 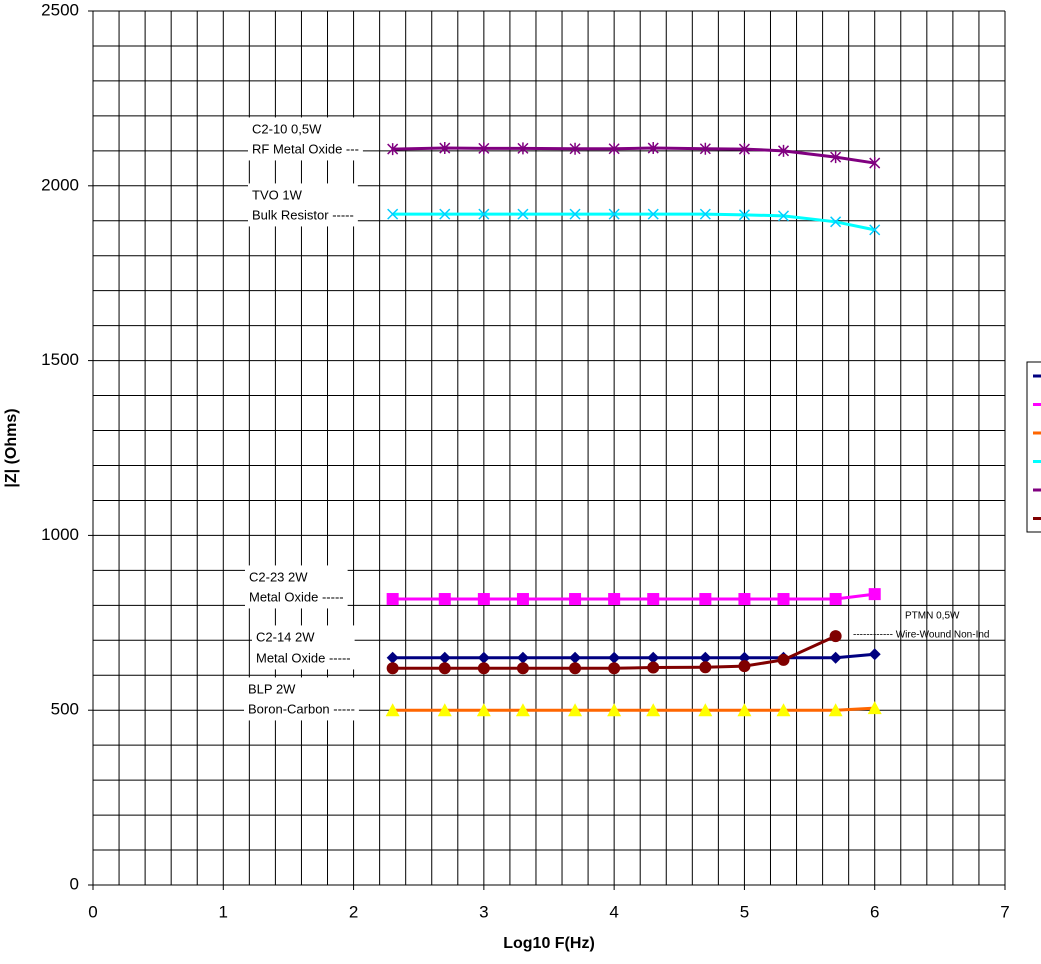 What do you see at coordinates (11, 447) in the screenshot?
I see `y-axis-title: |Z| (Ohms)` at bounding box center [11, 447].